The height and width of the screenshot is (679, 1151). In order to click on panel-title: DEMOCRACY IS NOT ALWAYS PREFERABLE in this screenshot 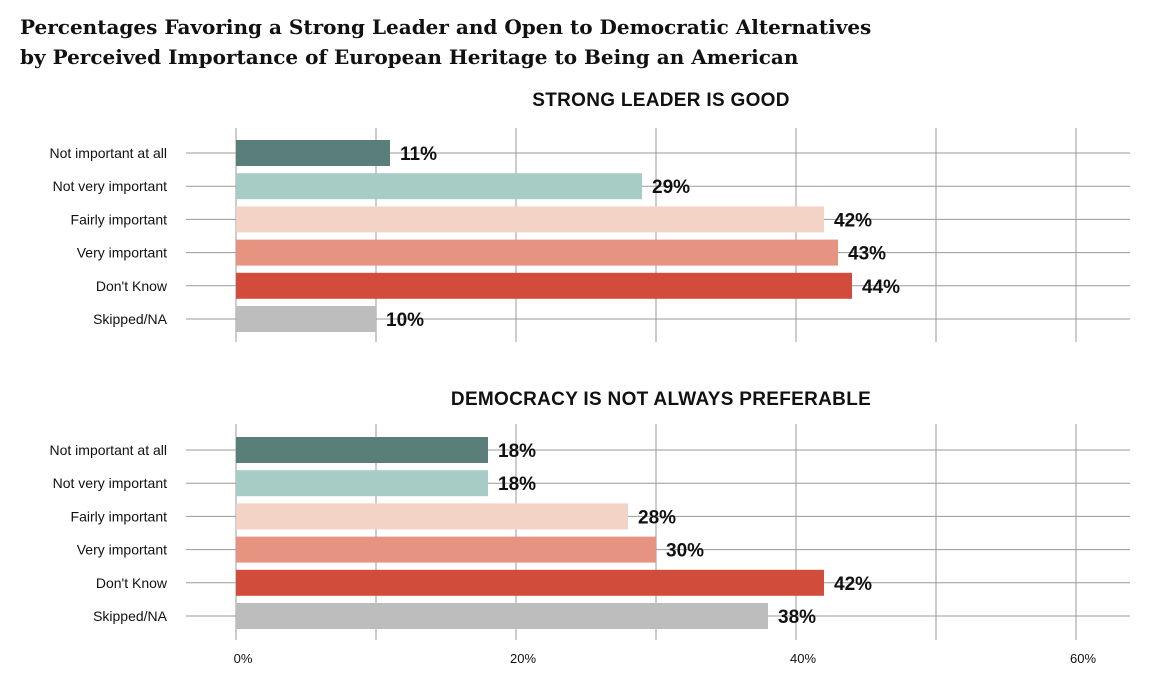, I will do `click(661, 399)`.